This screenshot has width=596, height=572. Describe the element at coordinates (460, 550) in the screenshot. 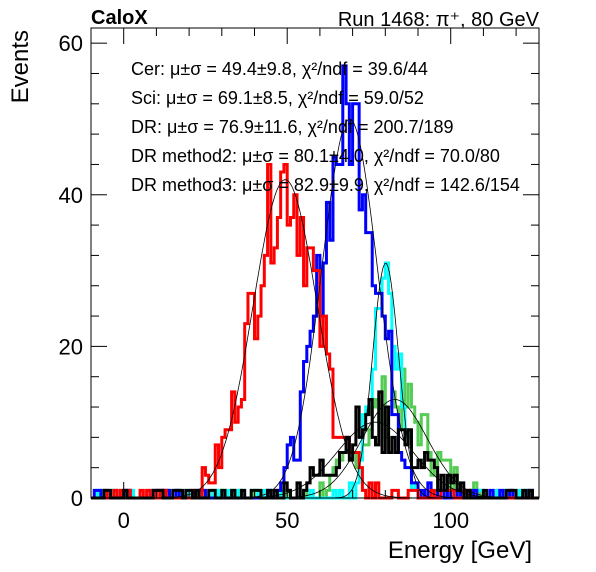

I see `x-axis-label: Energy [GeV]` at that location.